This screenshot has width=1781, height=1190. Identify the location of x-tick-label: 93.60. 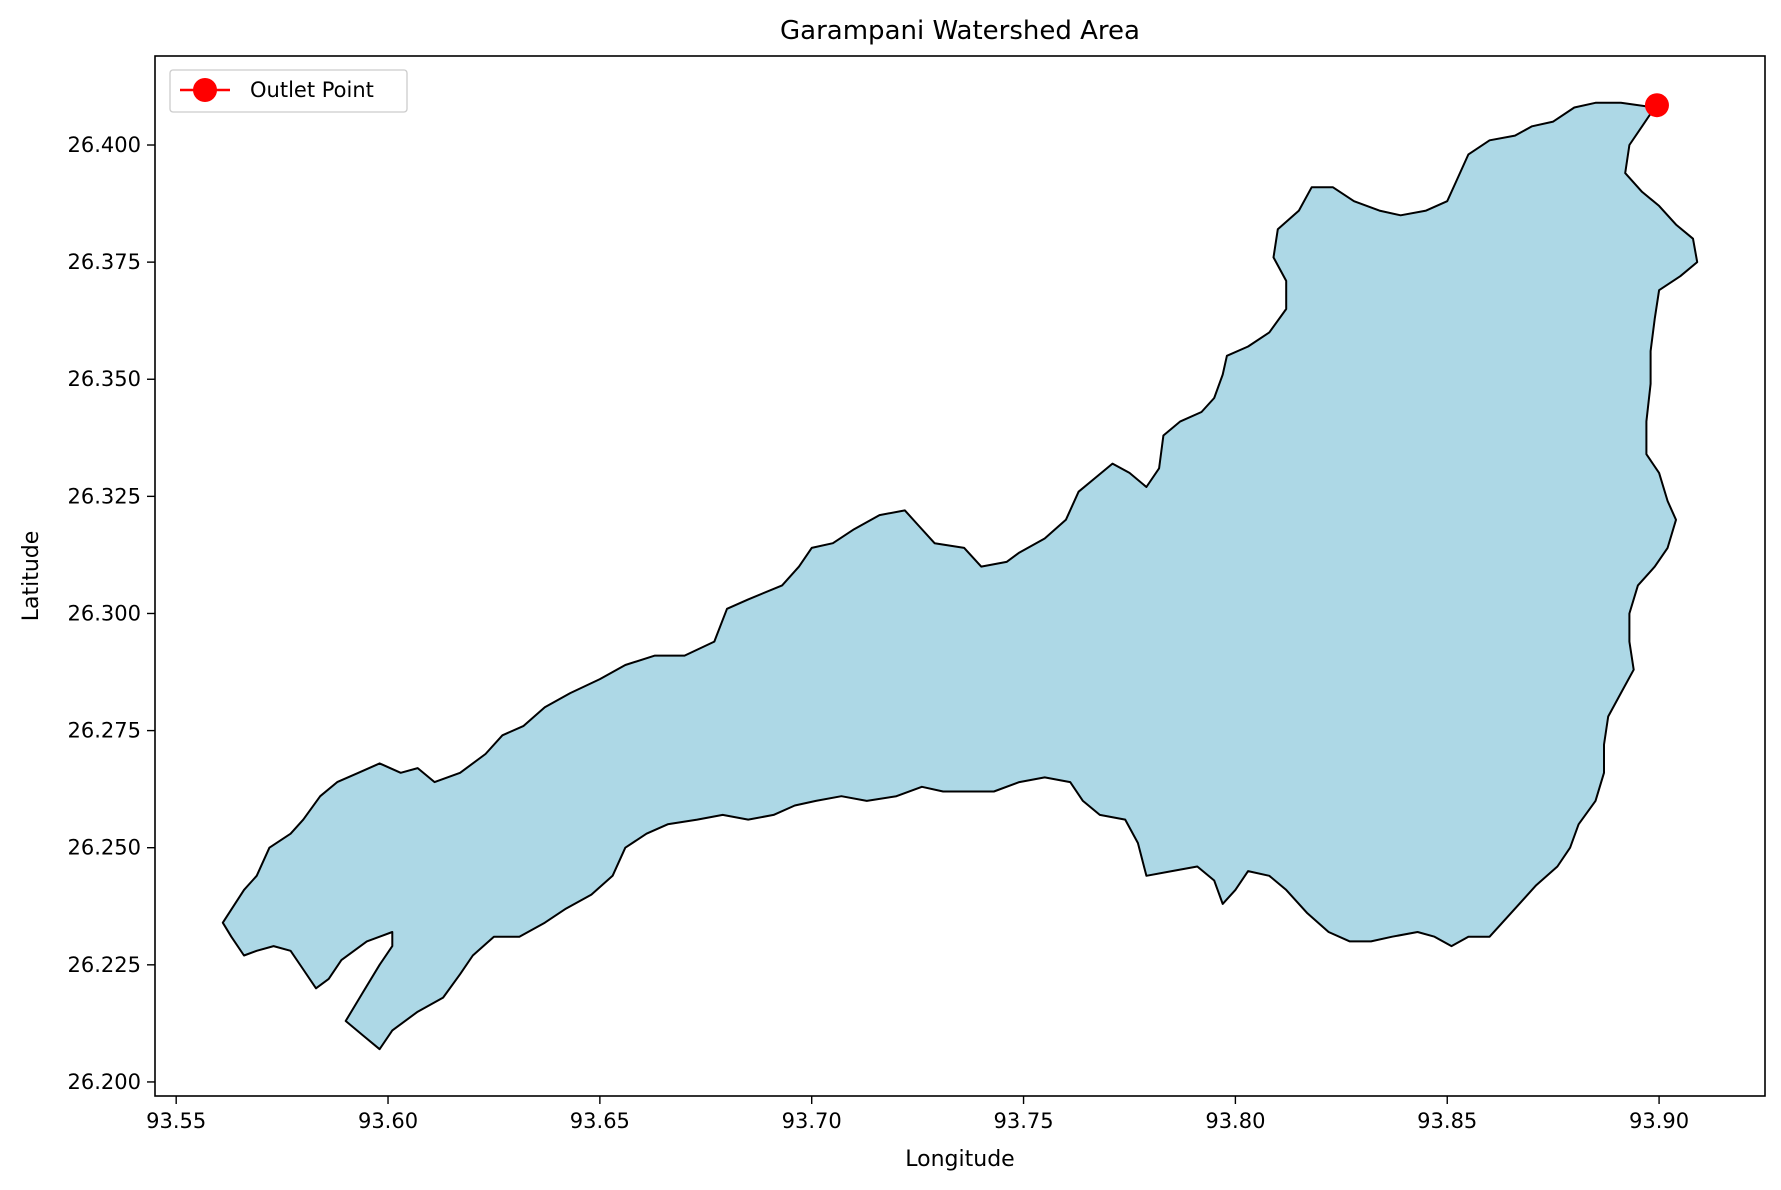
(388, 1121).